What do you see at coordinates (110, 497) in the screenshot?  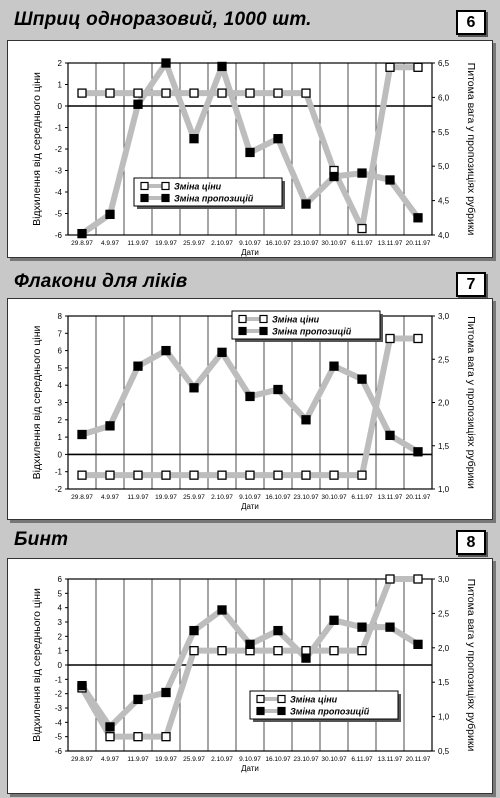 I see `x-tick-label: 4.9.97` at bounding box center [110, 497].